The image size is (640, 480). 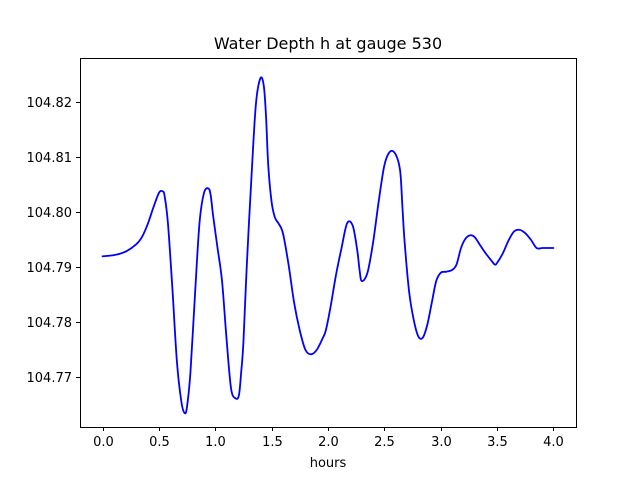 I want to click on x-tick-label: 2.0, so click(x=328, y=442).